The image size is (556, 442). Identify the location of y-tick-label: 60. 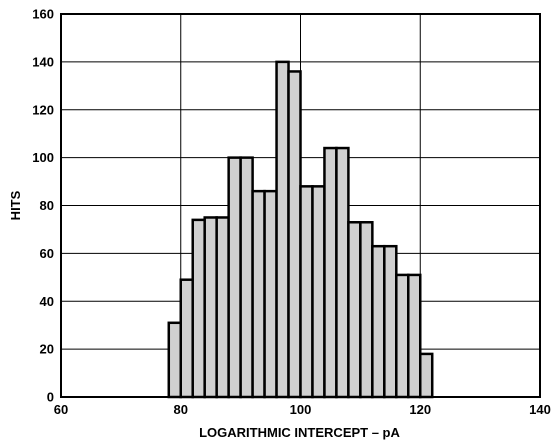
(47, 253).